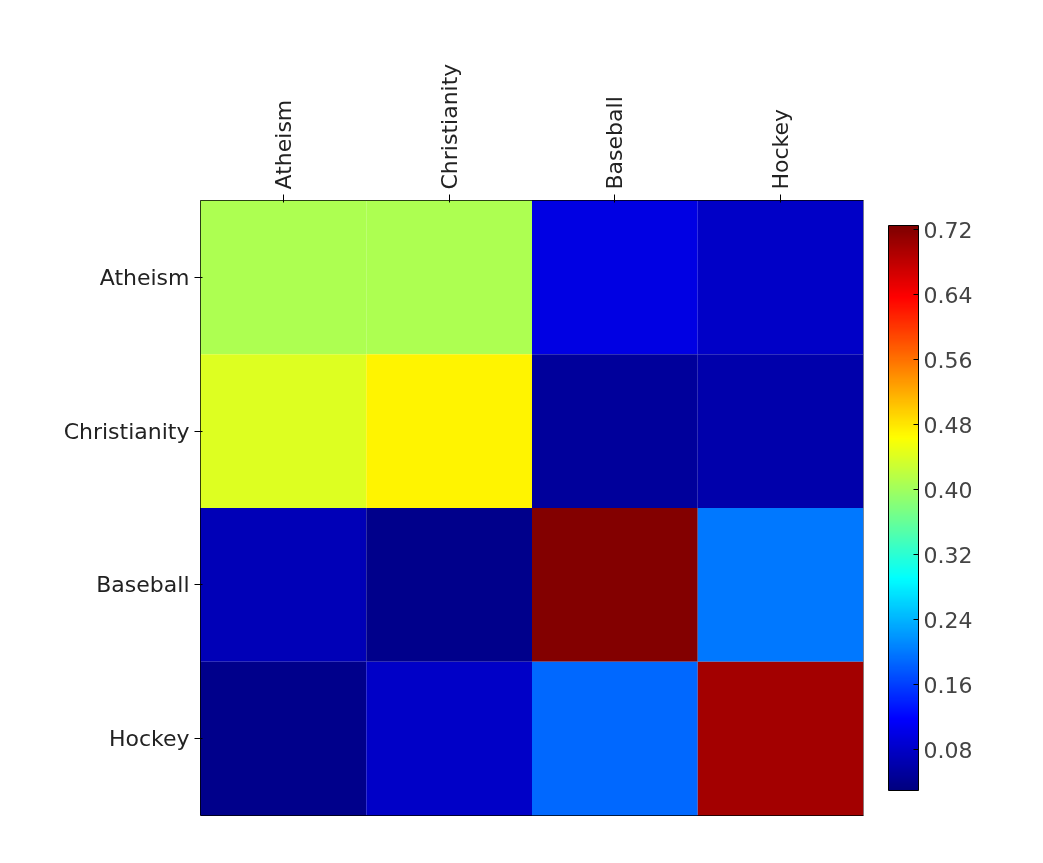 The height and width of the screenshot is (863, 1043). Describe the element at coordinates (144, 277) in the screenshot. I see `y-tick-label: Atheism` at that location.